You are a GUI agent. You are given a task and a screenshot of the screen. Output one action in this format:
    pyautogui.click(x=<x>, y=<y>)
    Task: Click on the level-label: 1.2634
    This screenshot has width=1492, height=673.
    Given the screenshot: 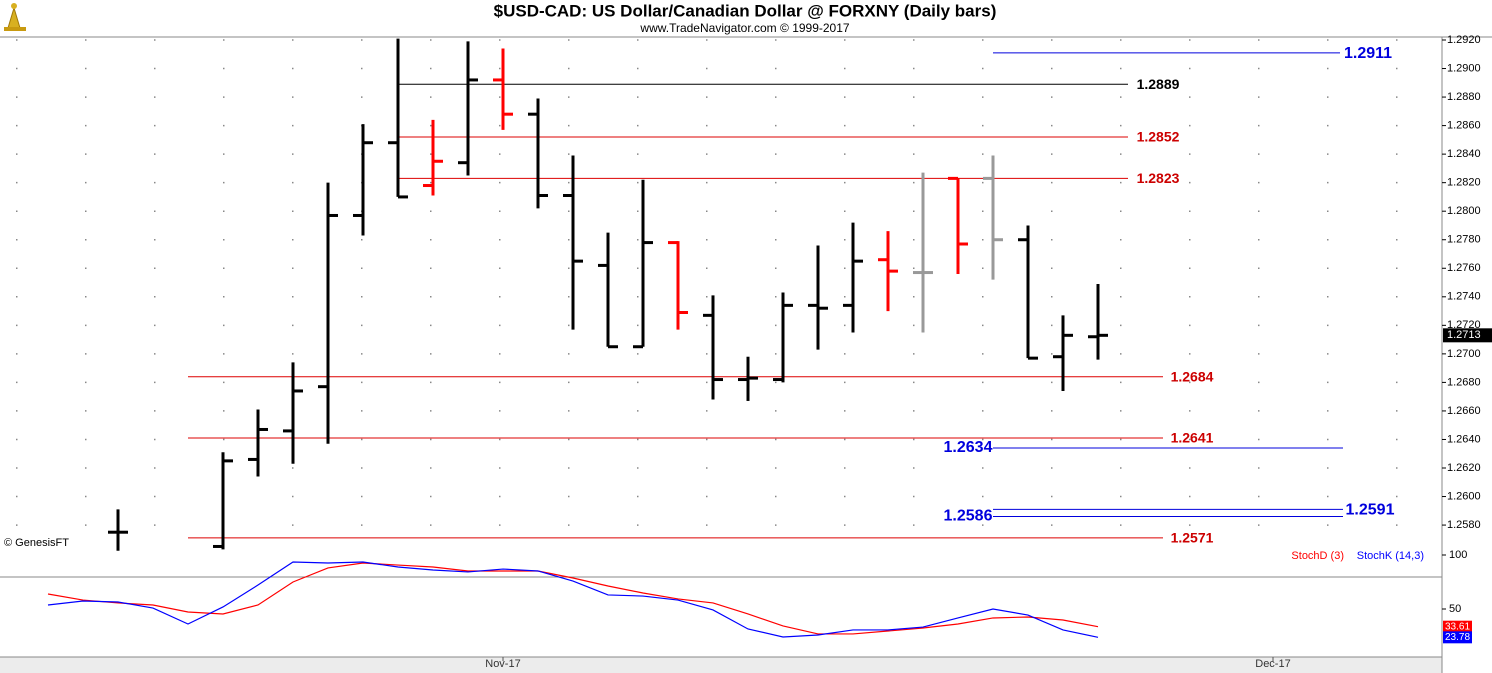 What is the action you would take?
    pyautogui.click(x=968, y=447)
    